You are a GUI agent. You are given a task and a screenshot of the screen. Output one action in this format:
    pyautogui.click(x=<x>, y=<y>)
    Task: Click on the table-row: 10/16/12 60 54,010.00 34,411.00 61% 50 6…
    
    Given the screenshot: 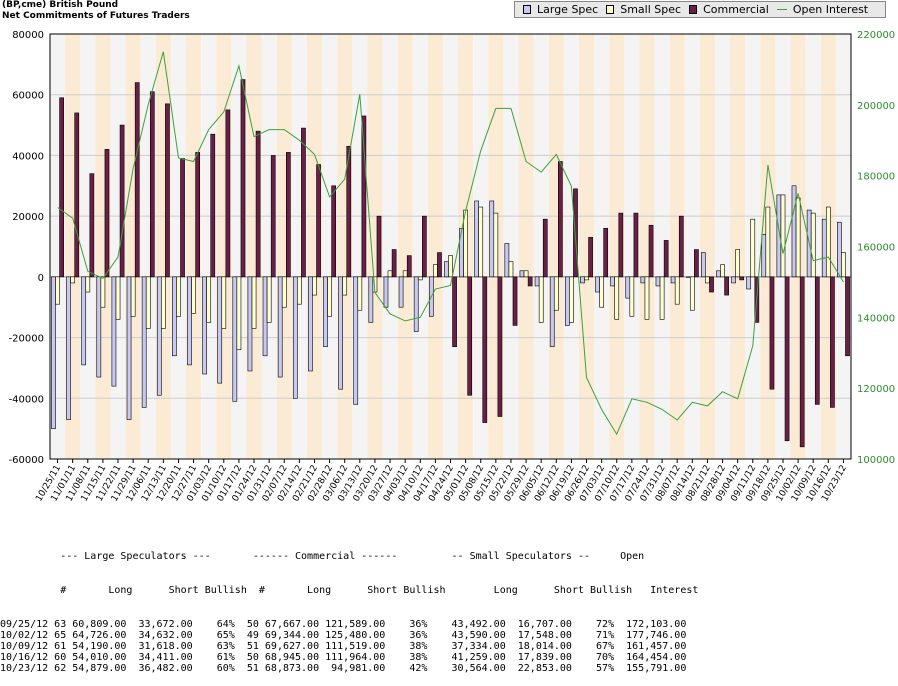 What is the action you would take?
    pyautogui.click(x=343, y=658)
    